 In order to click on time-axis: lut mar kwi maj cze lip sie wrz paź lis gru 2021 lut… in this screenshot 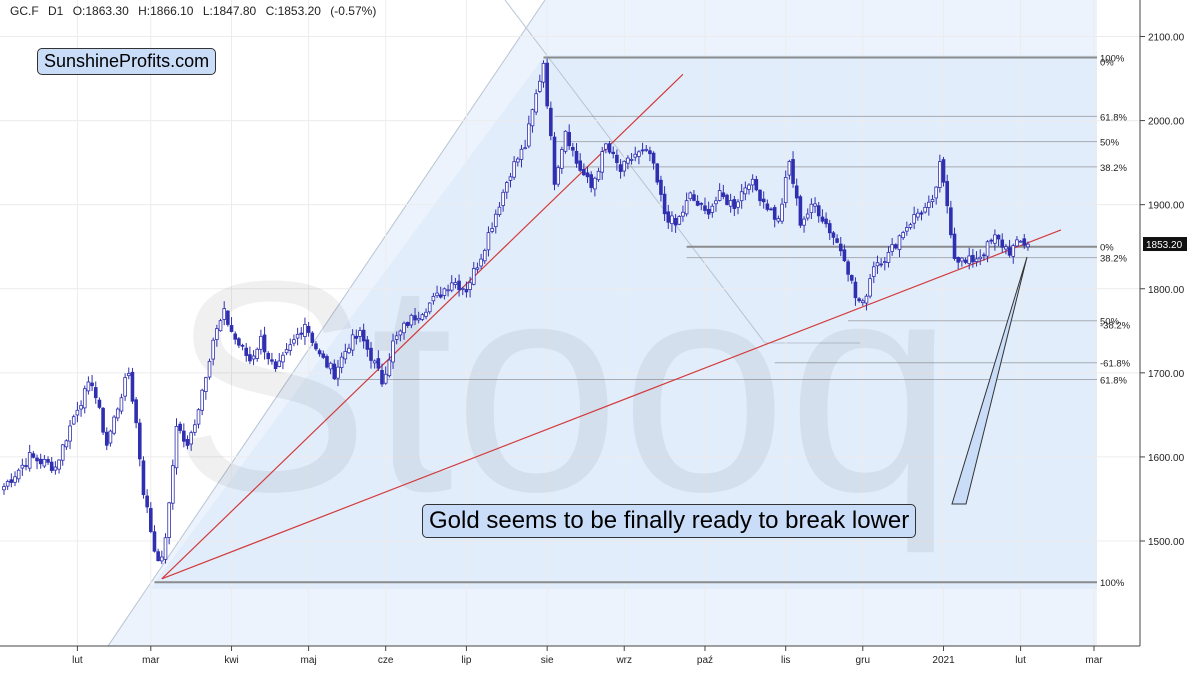, I will do `click(570, 655)`.